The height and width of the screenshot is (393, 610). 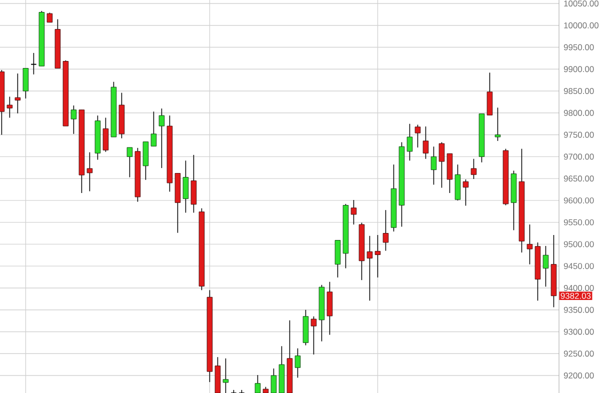 I want to click on y-tick-label: 9550.00, so click(x=579, y=222).